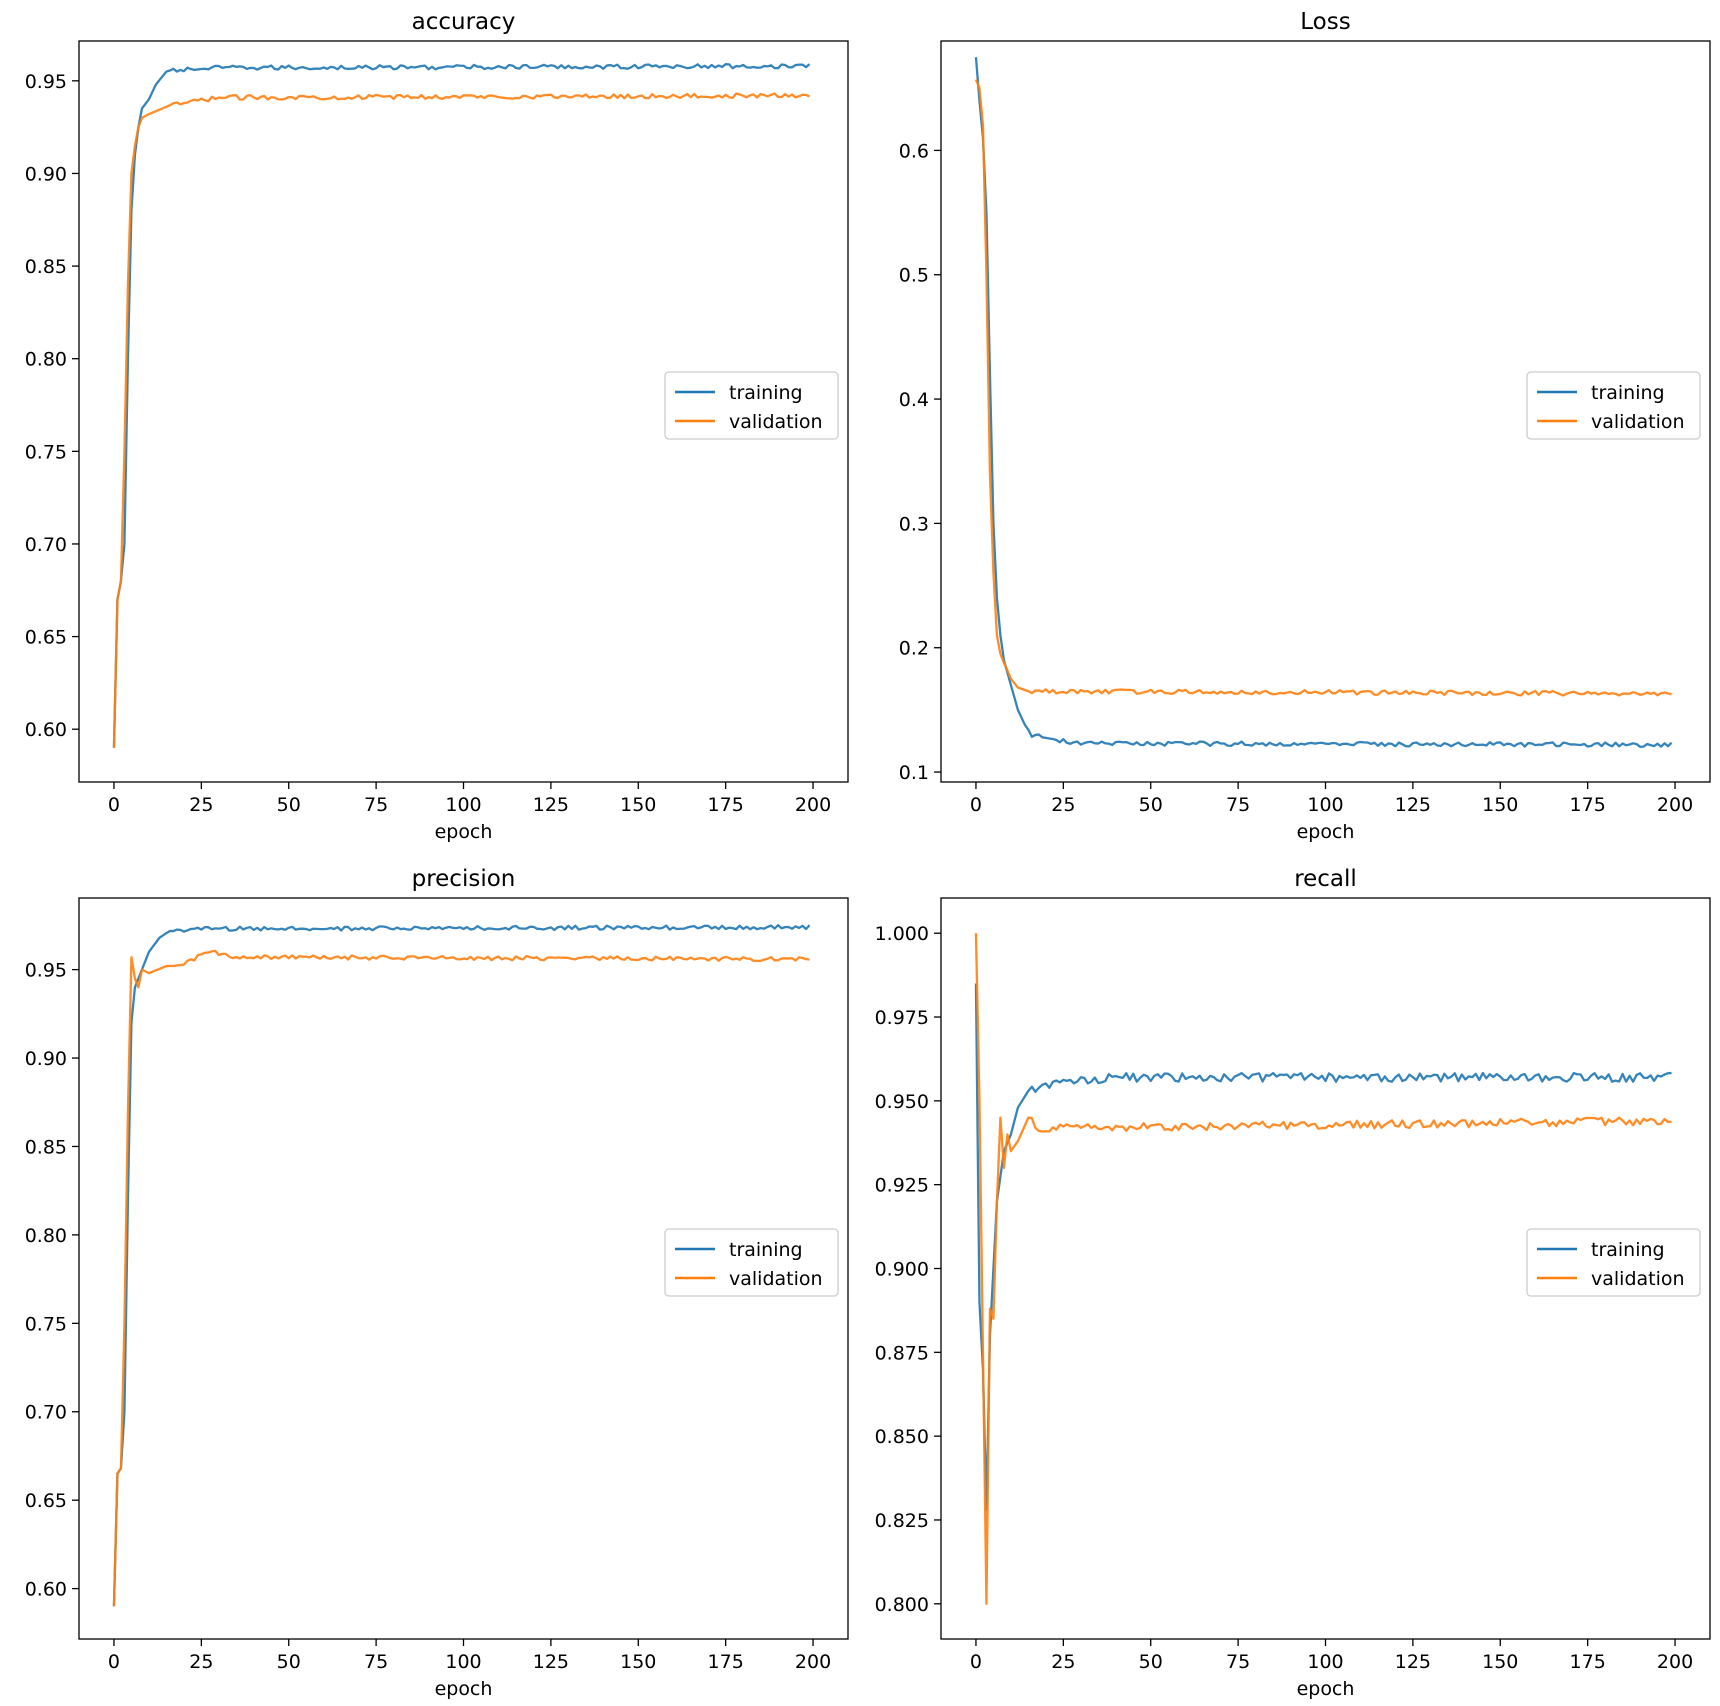  What do you see at coordinates (1323, 1247) in the screenshot?
I see `series-line-training` at bounding box center [1323, 1247].